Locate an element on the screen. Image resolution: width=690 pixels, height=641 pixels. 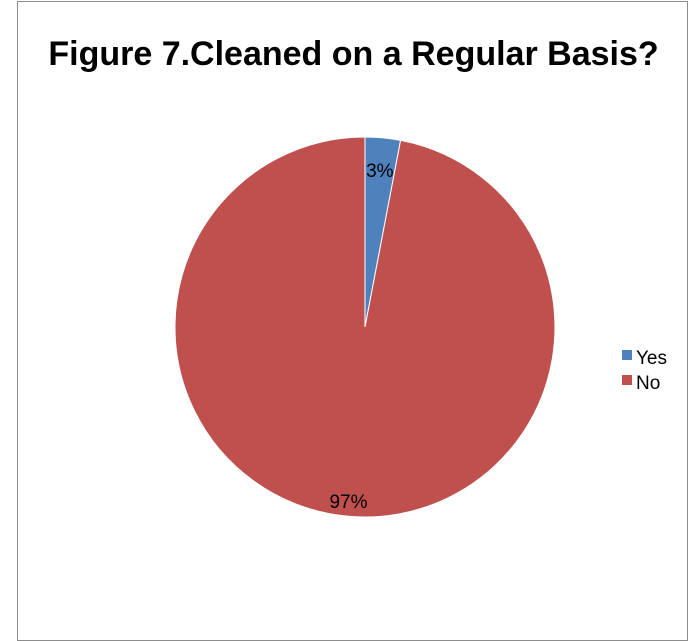
data-label-no: 97% is located at coordinates (348, 502).